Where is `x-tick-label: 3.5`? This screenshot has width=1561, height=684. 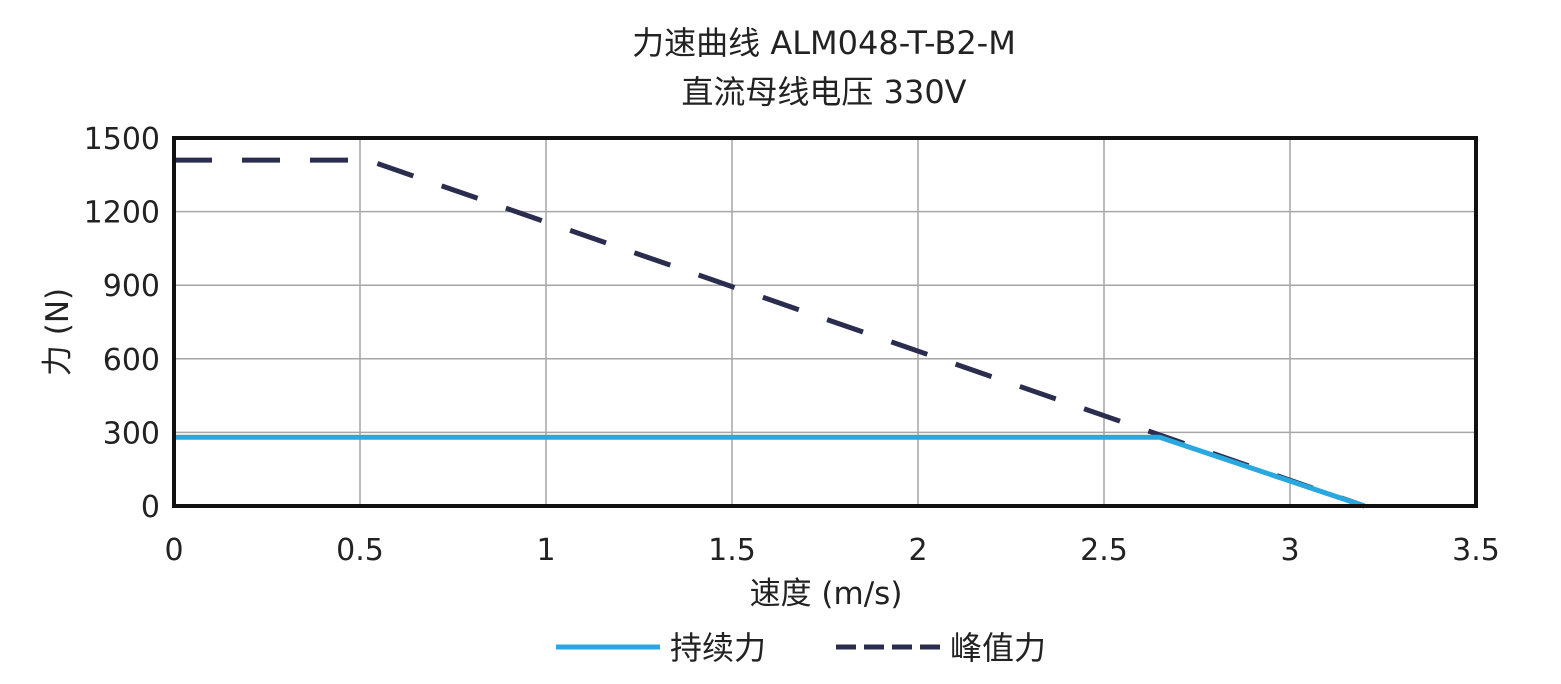
x-tick-label: 3.5 is located at coordinates (1476, 550).